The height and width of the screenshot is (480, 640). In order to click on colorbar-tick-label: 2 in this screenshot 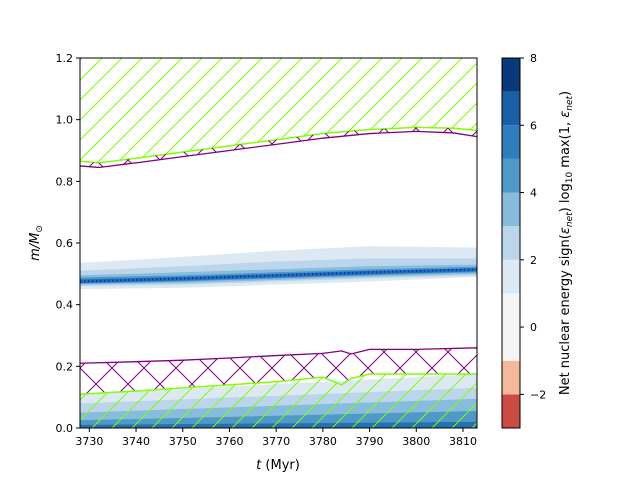, I will do `click(533, 260)`.